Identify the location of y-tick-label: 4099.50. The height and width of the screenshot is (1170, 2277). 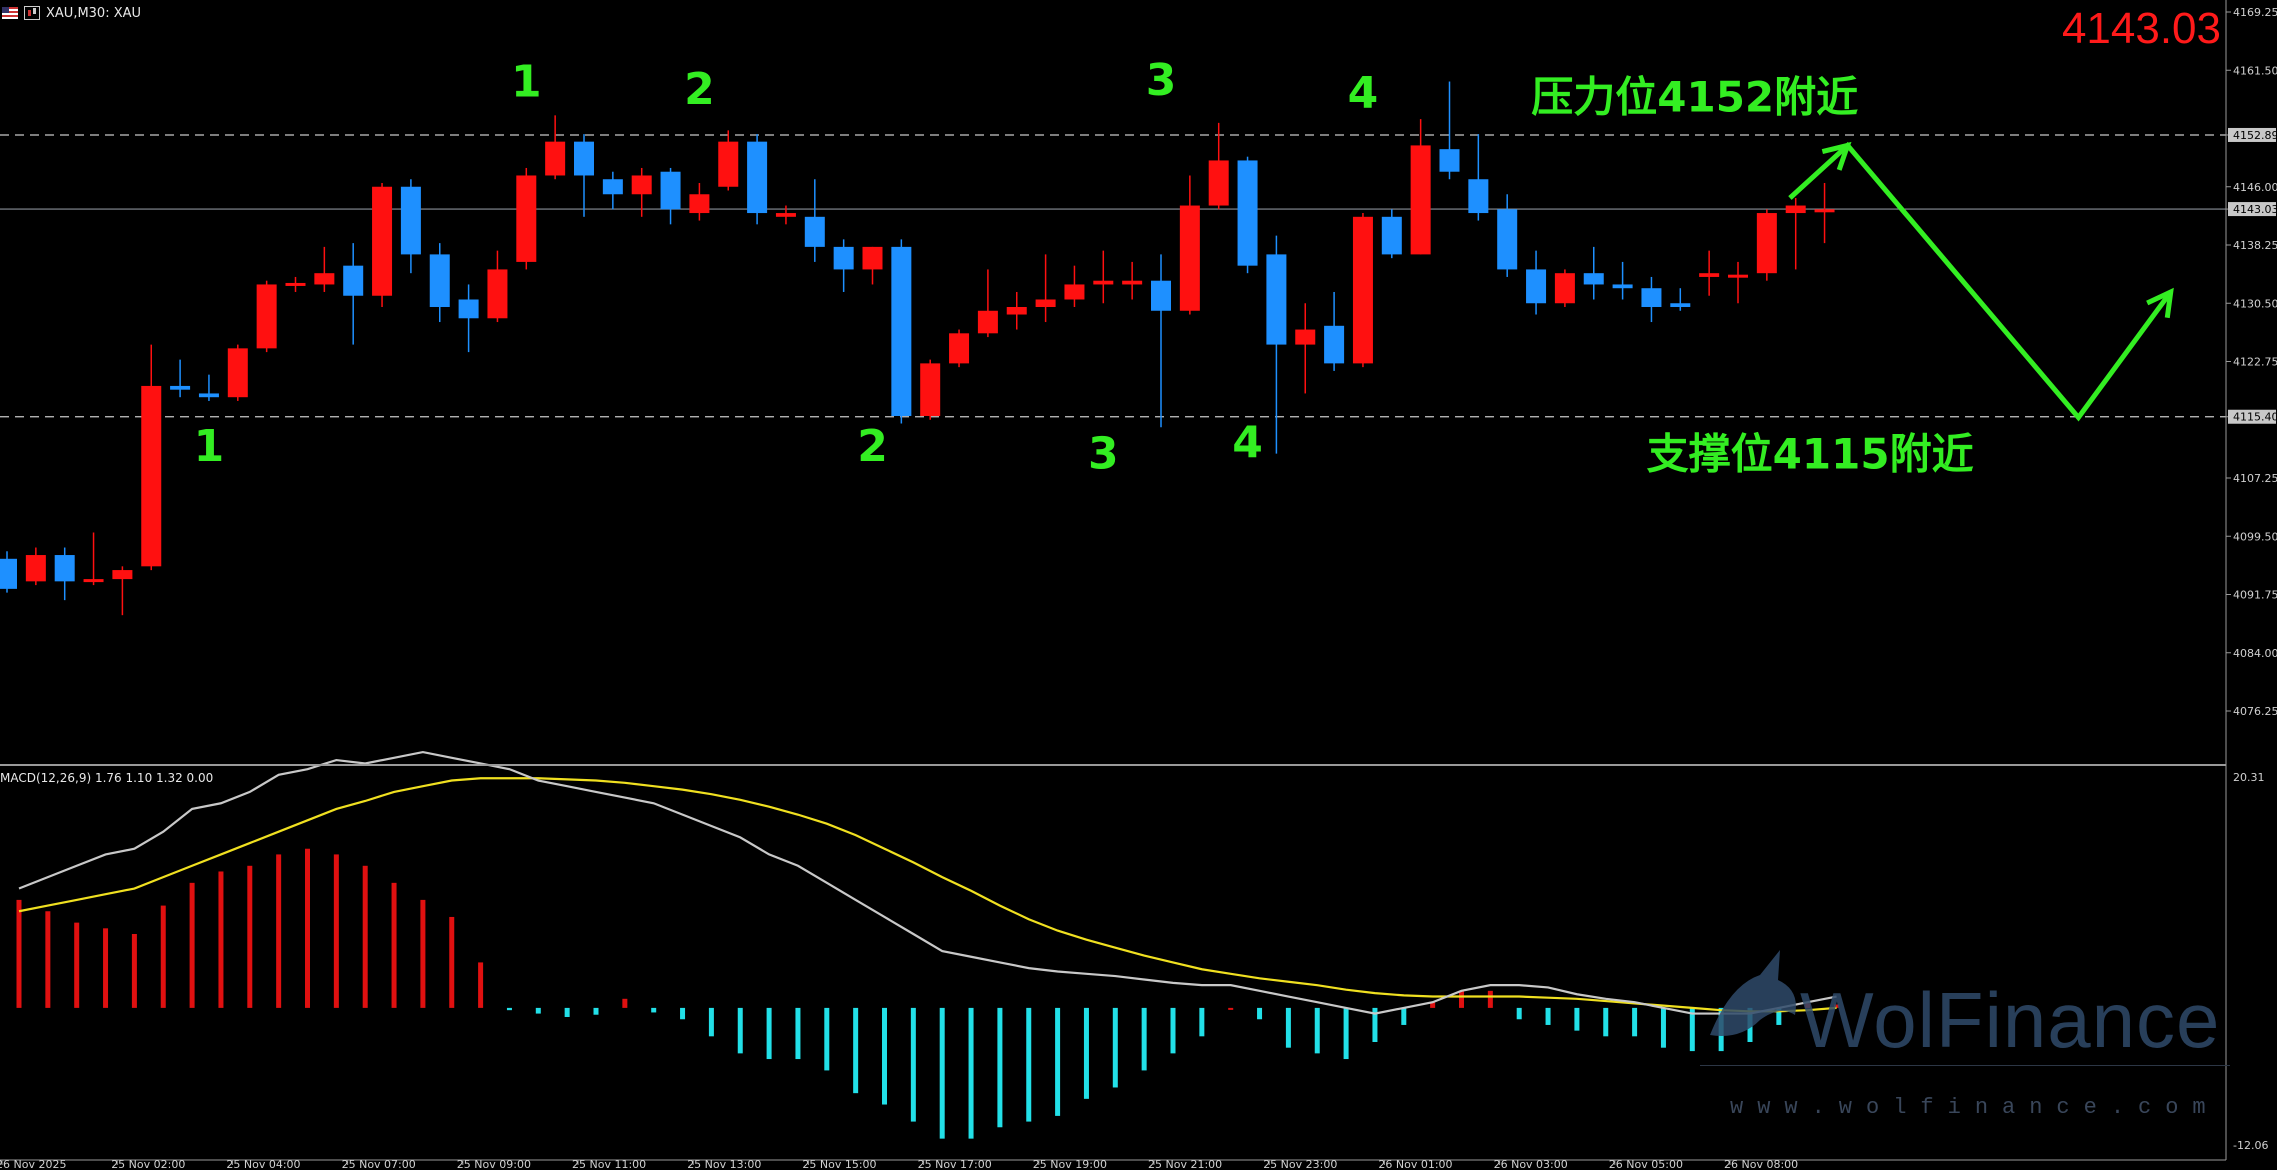
(2255, 536).